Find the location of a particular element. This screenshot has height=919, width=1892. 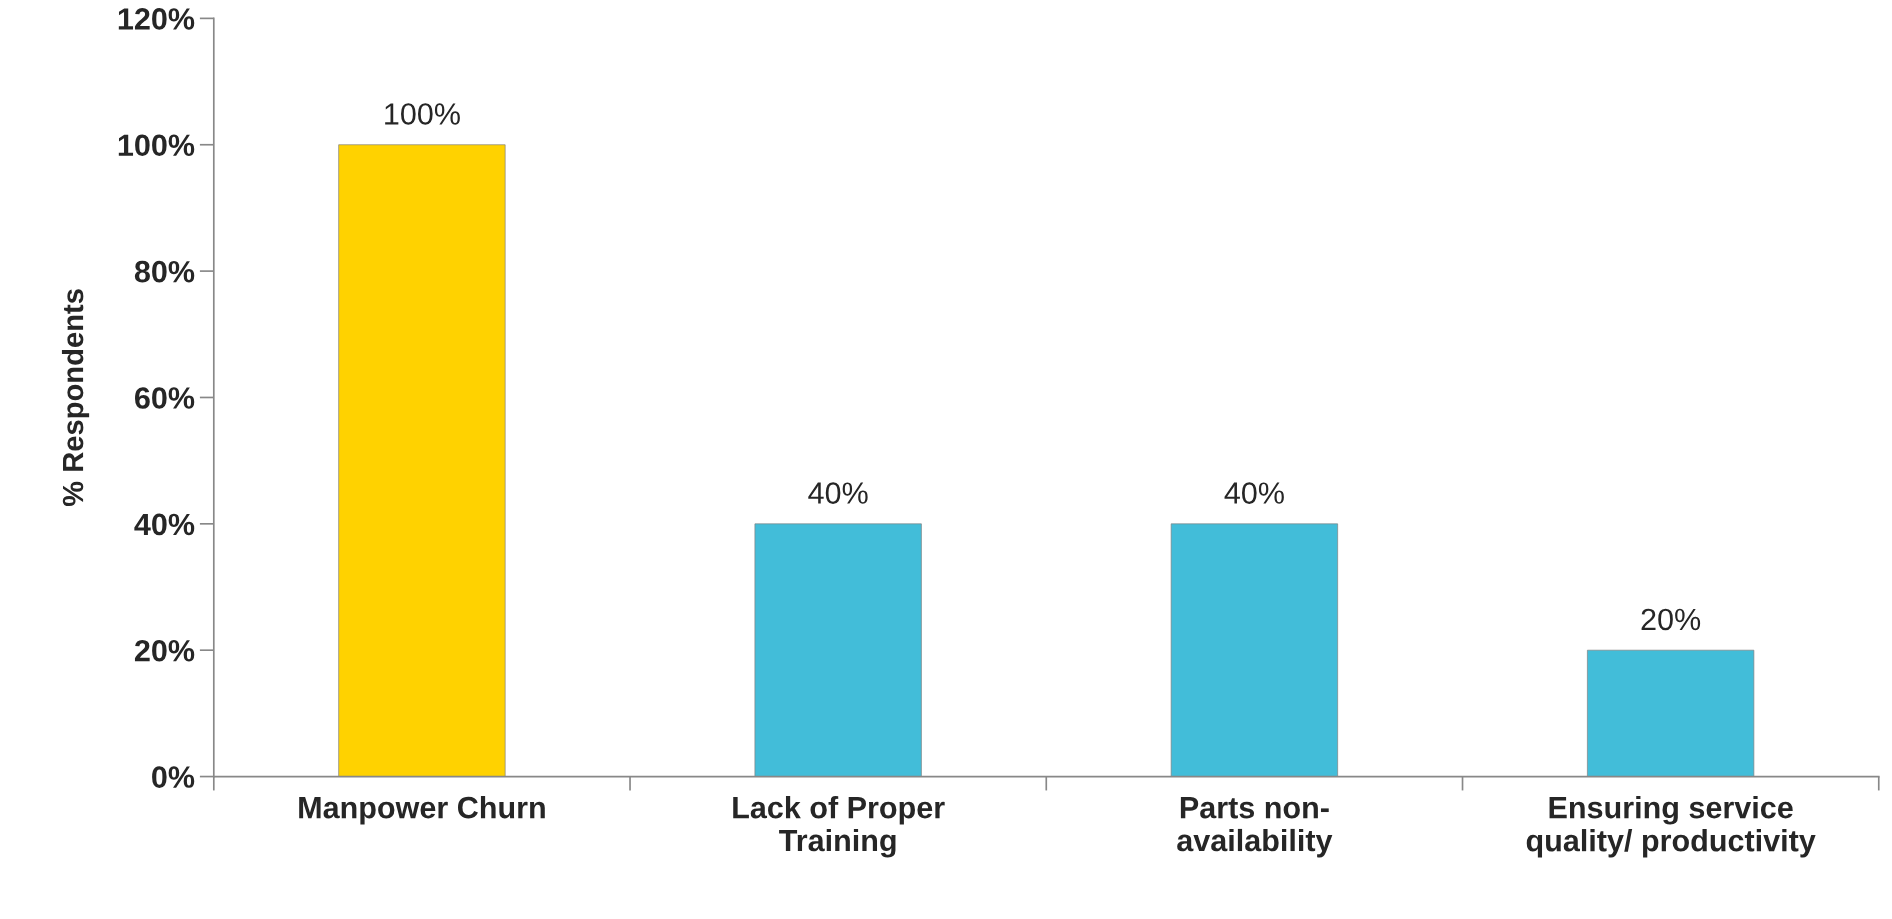

x-tick-label: Ensuring service quality/ productivity is located at coordinates (1671, 827).